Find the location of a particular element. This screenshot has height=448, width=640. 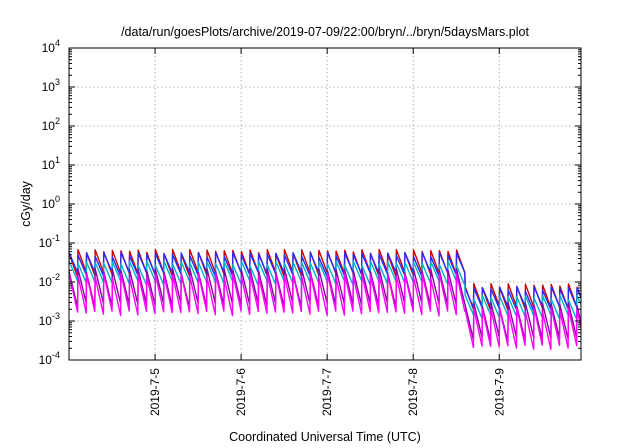

x-axis-label: Coordinated Universal Time (UTC) is located at coordinates (325, 437).